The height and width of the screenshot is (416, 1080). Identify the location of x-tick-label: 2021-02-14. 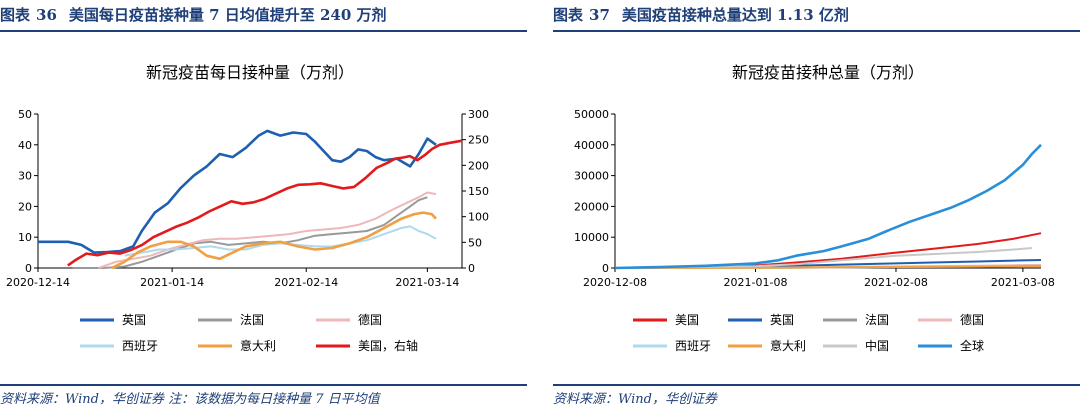
(306, 282).